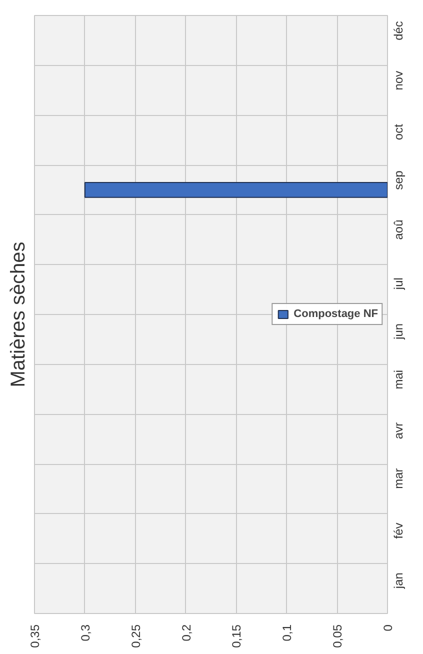 This screenshot has height=654, width=423. Describe the element at coordinates (35, 636) in the screenshot. I see `x-tick-label: 0,35` at that location.